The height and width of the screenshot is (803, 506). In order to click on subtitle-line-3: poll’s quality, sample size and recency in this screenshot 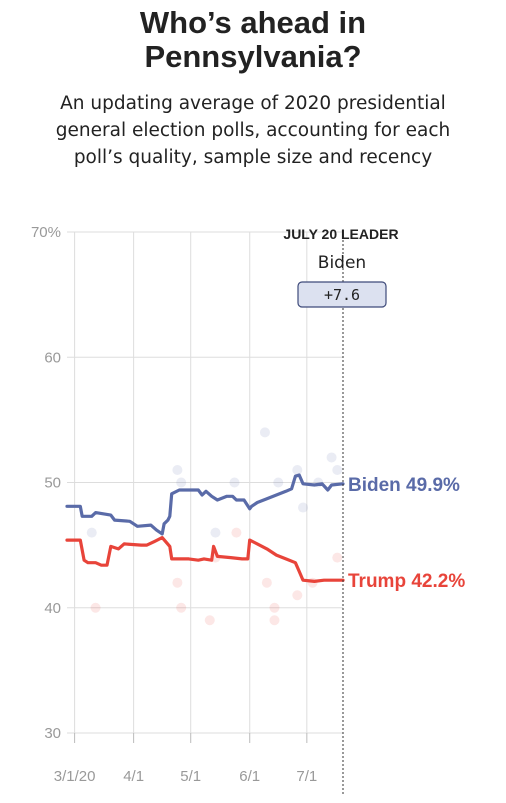, I will do `click(253, 157)`.